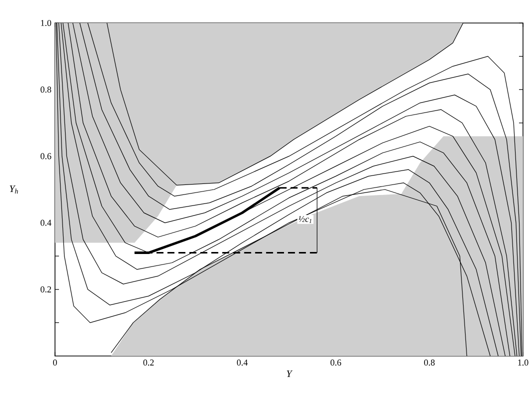 This screenshot has height=396, width=532. Describe the element at coordinates (46, 89) in the screenshot. I see `y-tick-label: 0.8` at that location.